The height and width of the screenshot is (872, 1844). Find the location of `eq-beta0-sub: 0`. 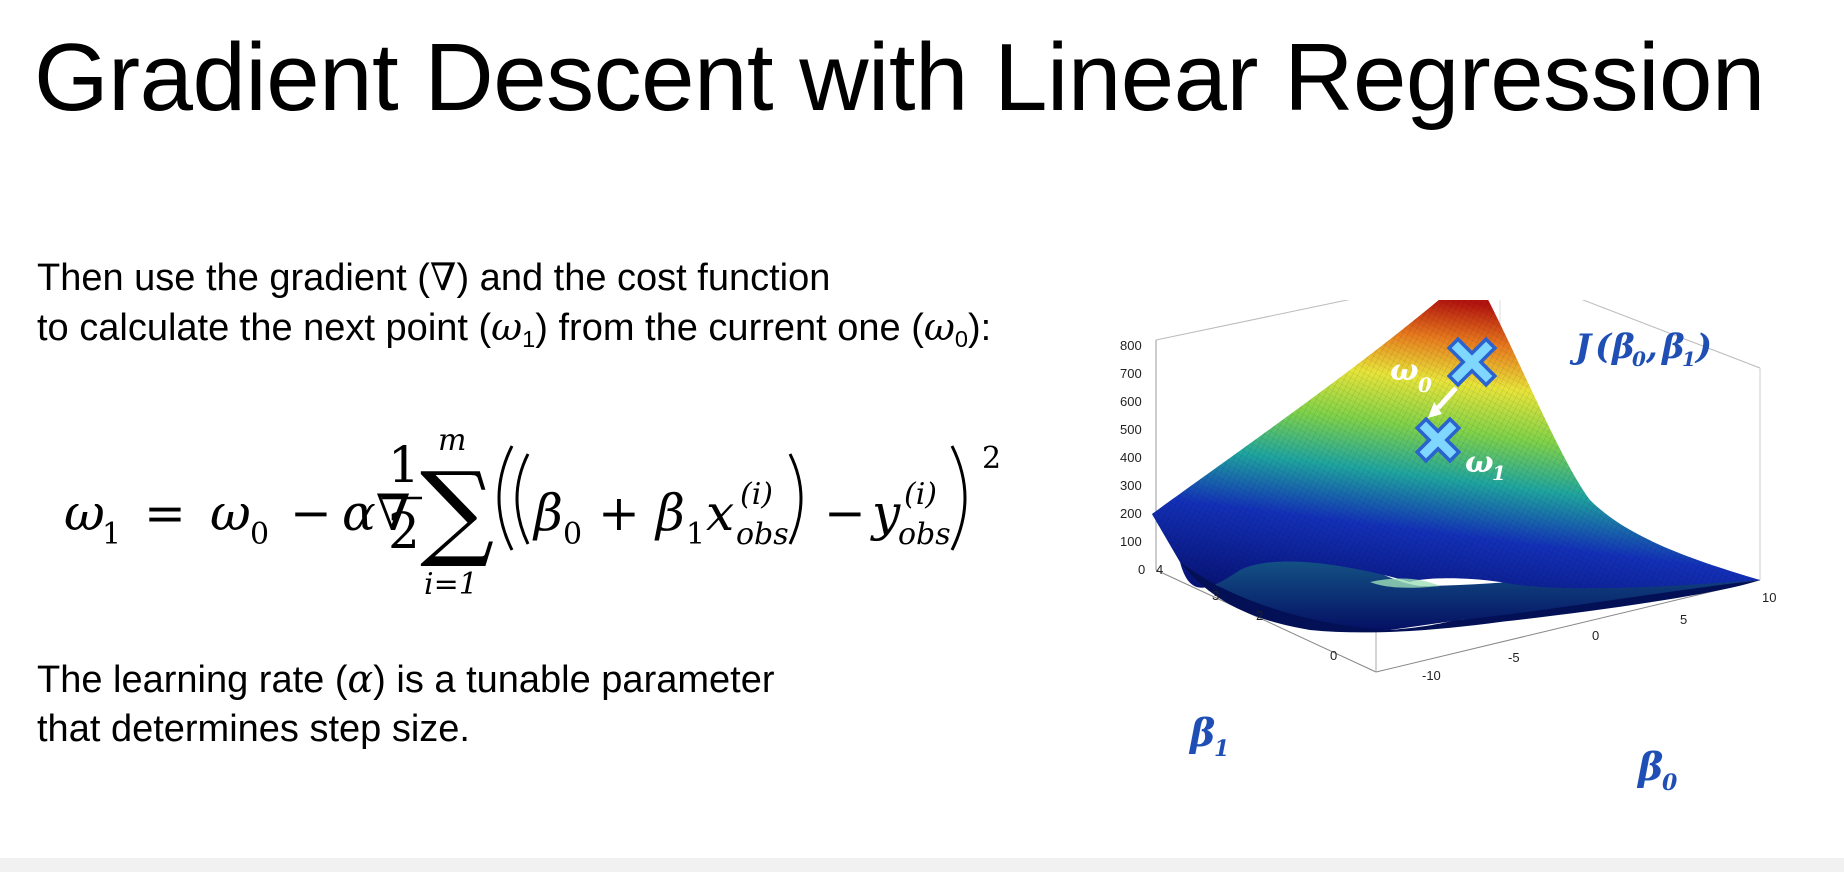

eq-beta0-sub: 0 is located at coordinates (572, 534).